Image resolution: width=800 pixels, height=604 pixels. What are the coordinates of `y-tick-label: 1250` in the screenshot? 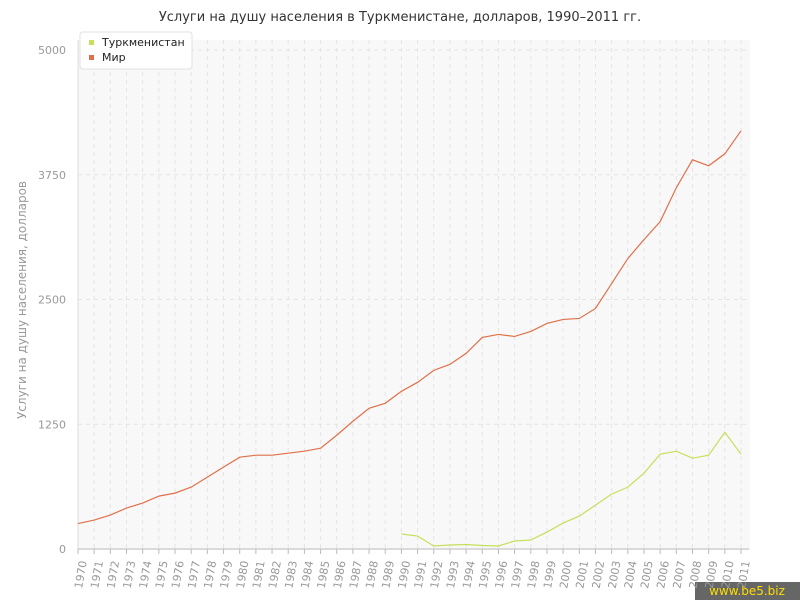 It's located at (52, 424).